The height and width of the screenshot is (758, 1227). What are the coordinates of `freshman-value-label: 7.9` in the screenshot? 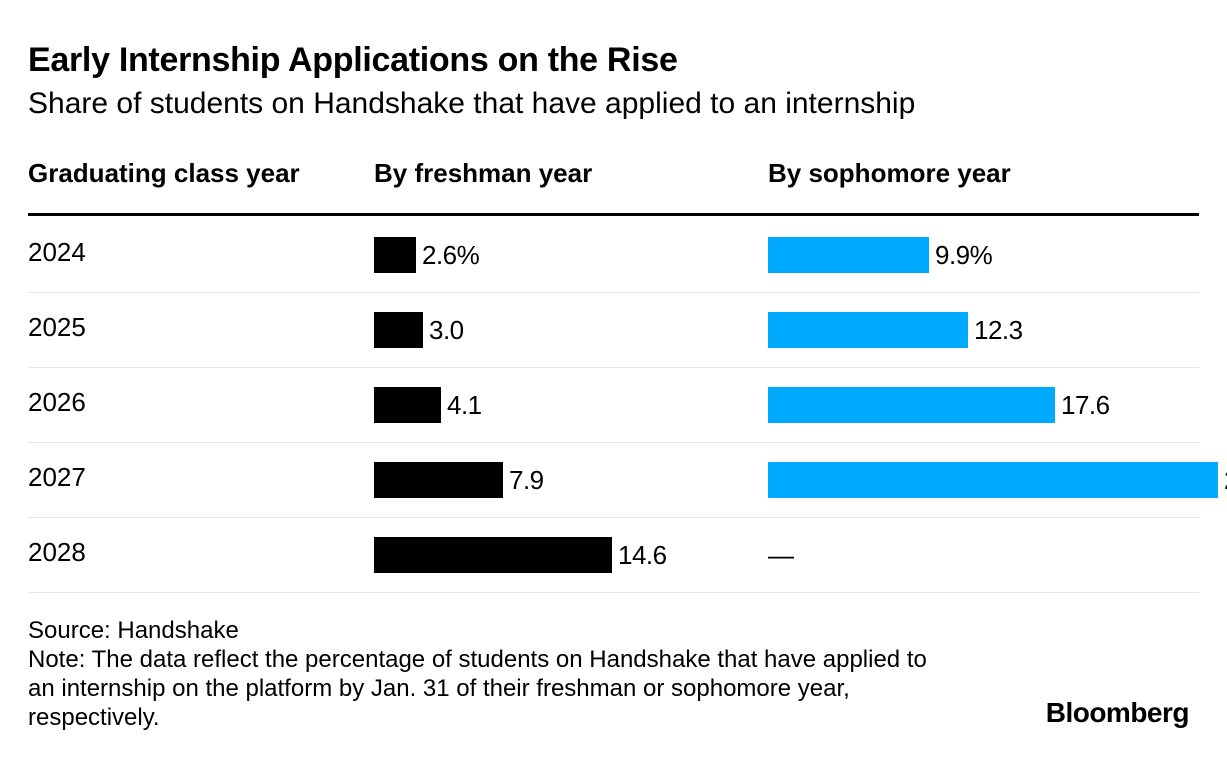 It's located at (526, 480).